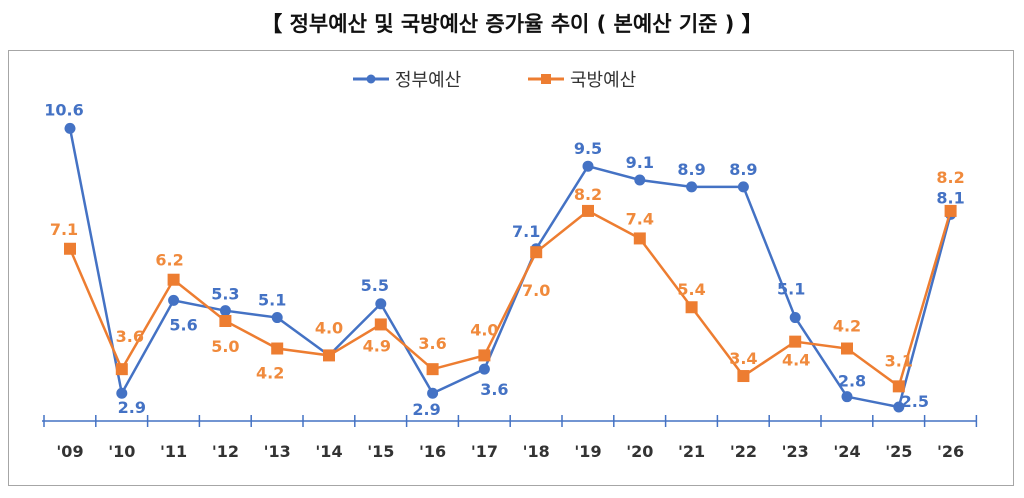 This screenshot has height=498, width=1024. What do you see at coordinates (121, 451) in the screenshot?
I see `x-tick-label: '10` at bounding box center [121, 451].